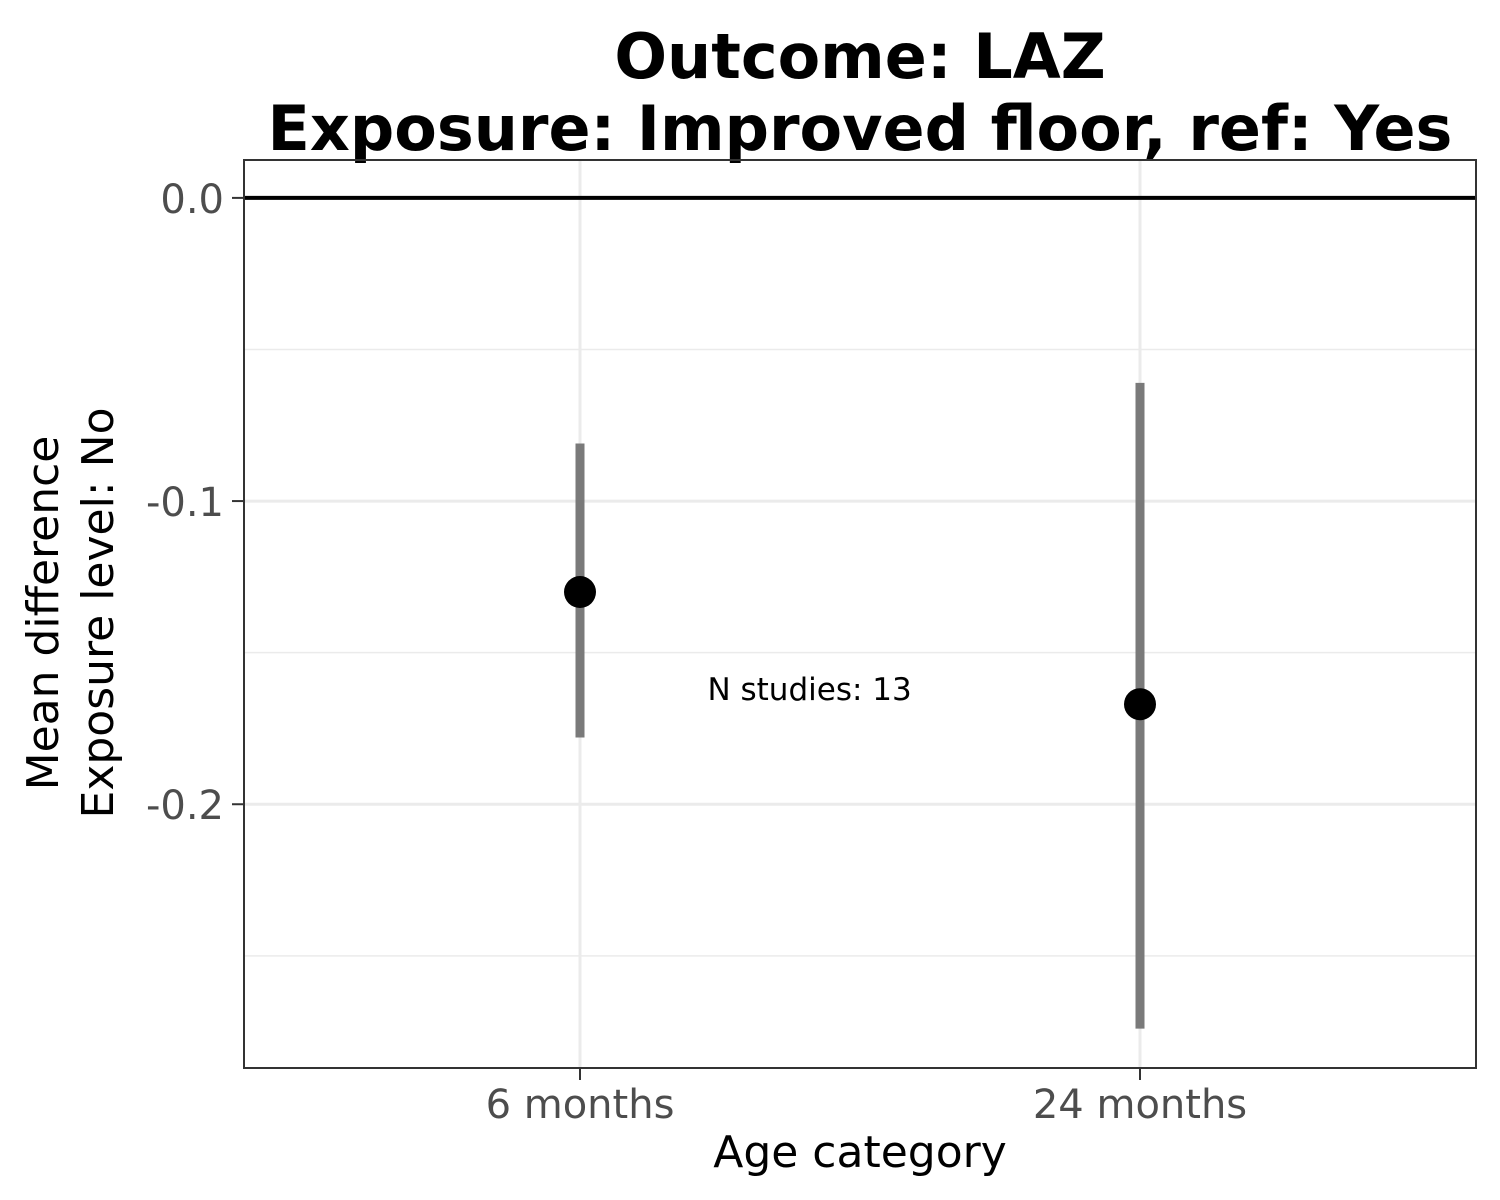 Image resolution: width=1500 pixels, height=1200 pixels. Describe the element at coordinates (860, 128) in the screenshot. I see `chart-title-line-2: Exposure: Improved floor, ref: Yes` at that location.